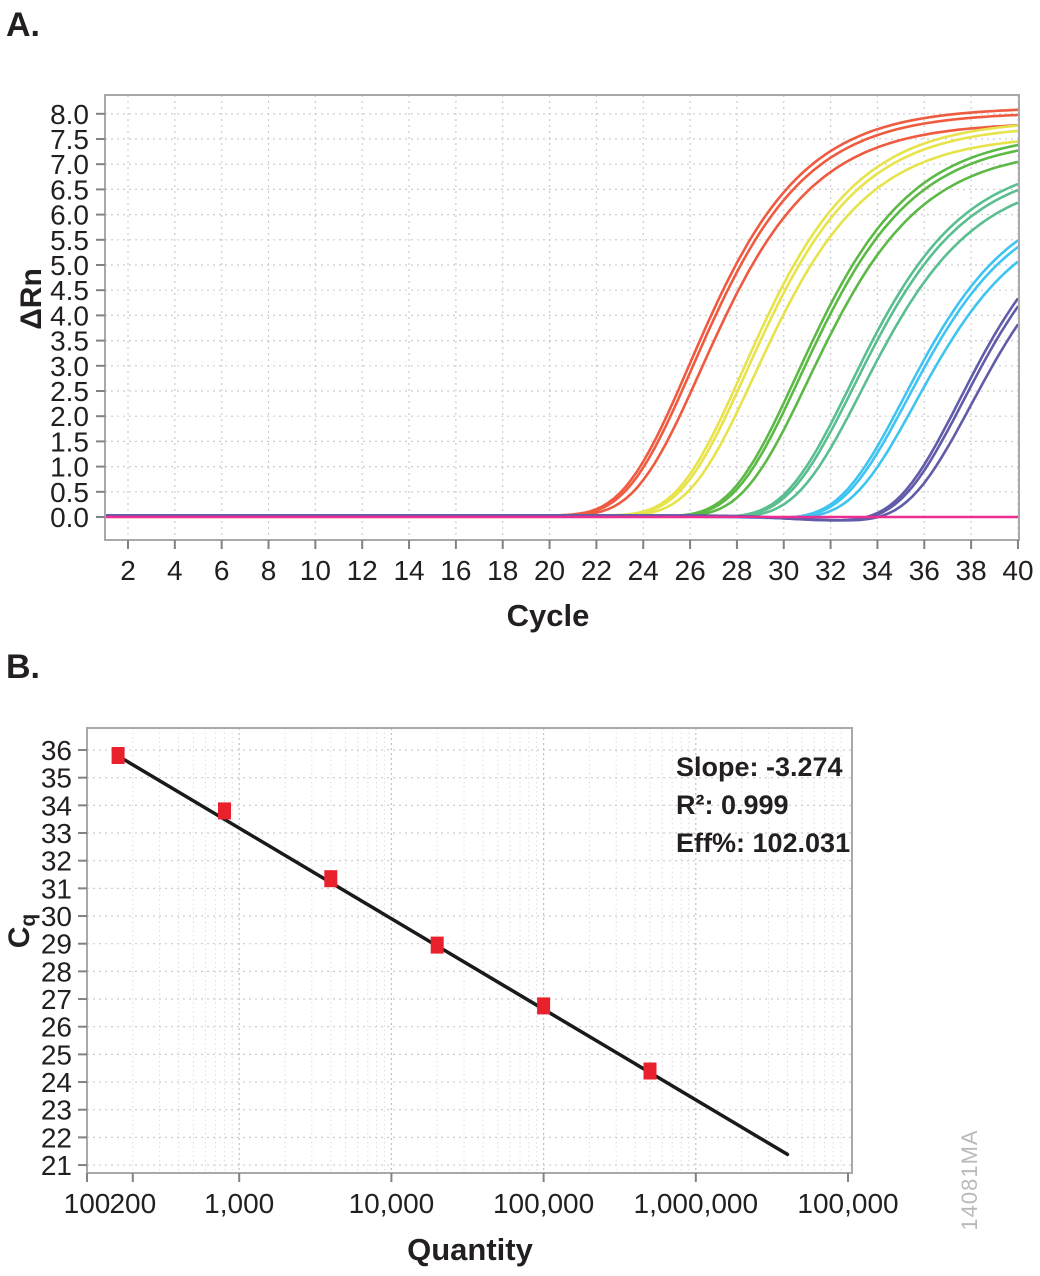 Image resolution: width=1040 pixels, height=1276 pixels. I want to click on stat-efficiency: Eff%: 102.031, so click(763, 843).